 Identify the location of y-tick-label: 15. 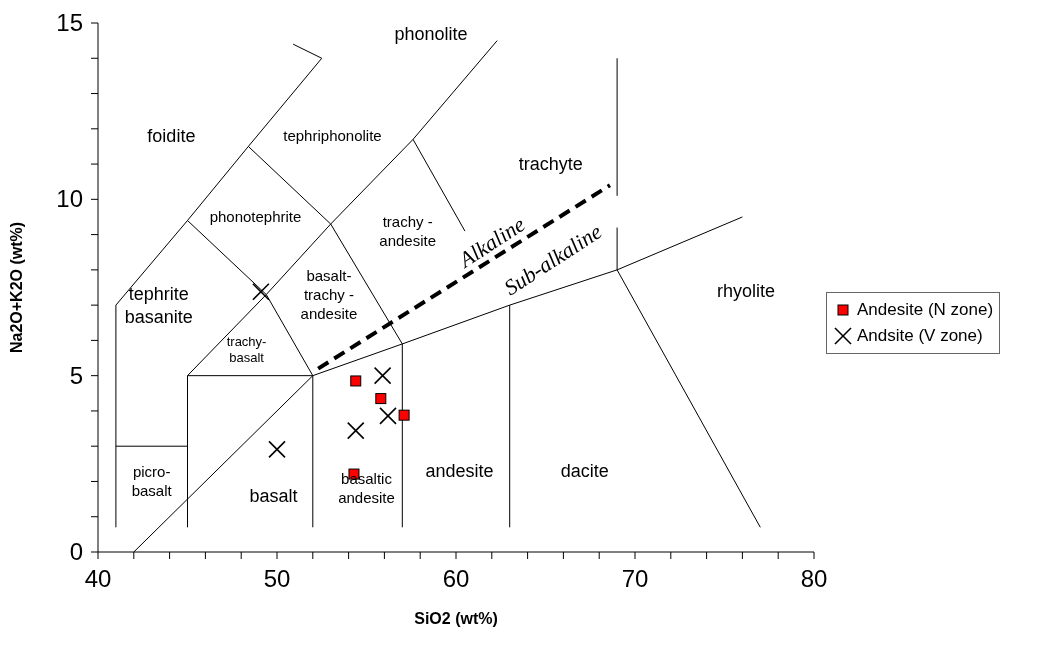
(69, 22).